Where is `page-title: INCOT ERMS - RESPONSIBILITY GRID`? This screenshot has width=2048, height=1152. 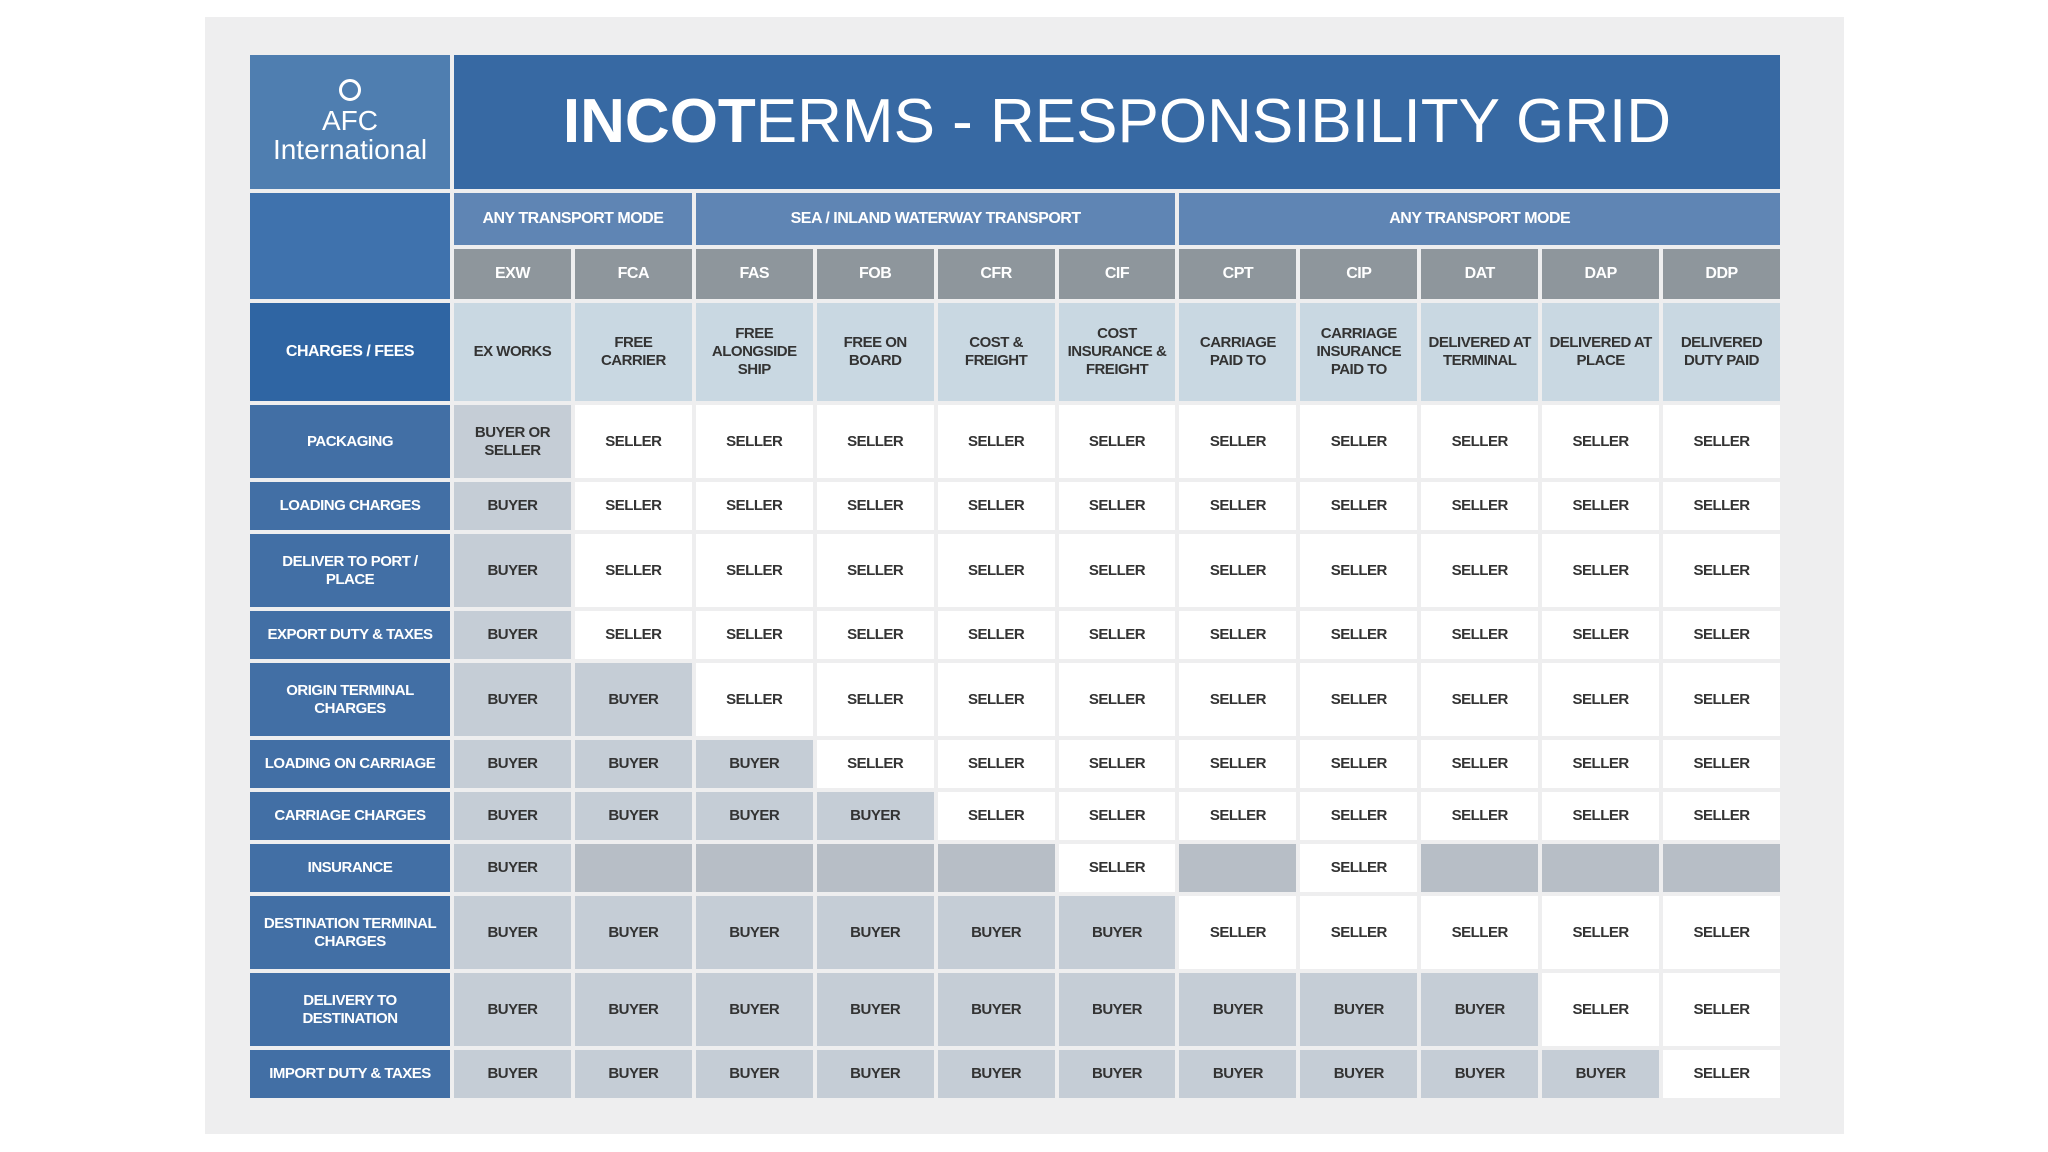
page-title: INCOT ERMS - RESPONSIBILITY GRID is located at coordinates (1117, 122).